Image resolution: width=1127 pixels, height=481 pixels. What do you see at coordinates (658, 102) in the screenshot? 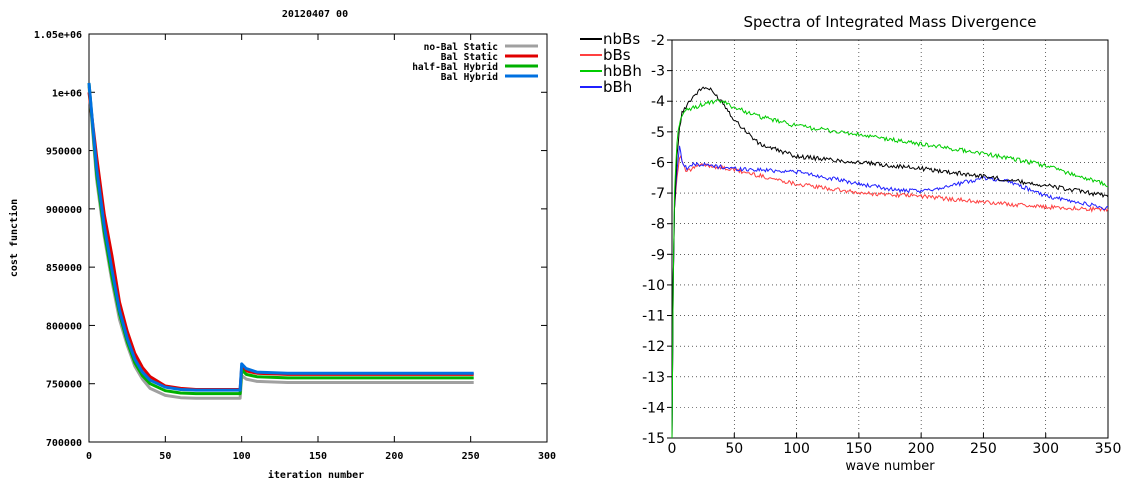
I see `spectra-y-tick-label: -4` at bounding box center [658, 102].